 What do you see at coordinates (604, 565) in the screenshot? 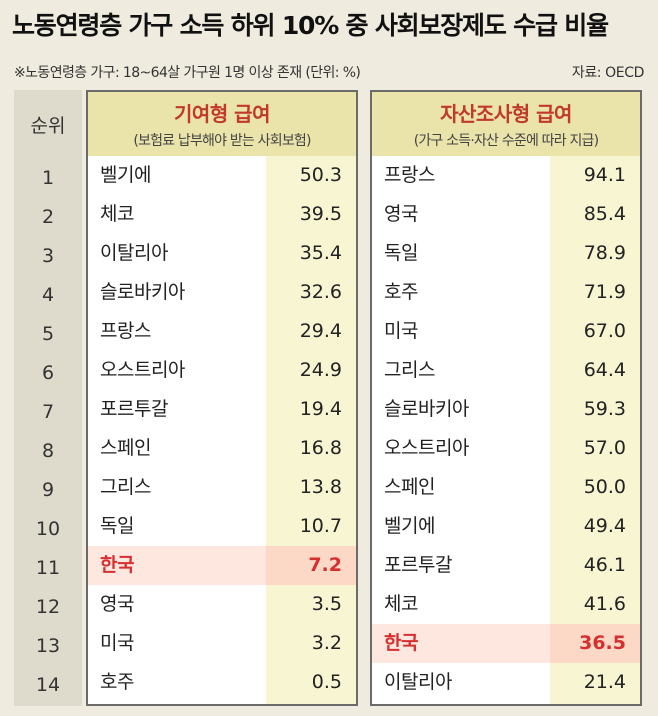
I see `percent-value: 46.1` at bounding box center [604, 565].